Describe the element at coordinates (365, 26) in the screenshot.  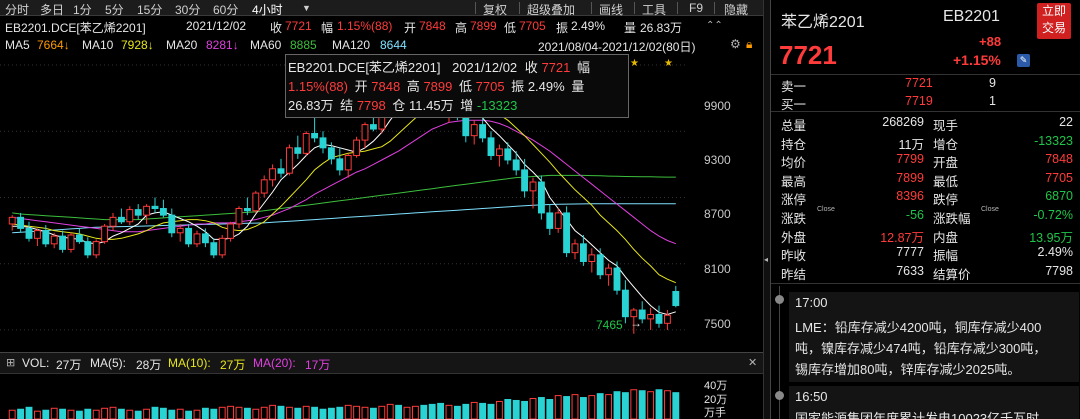
I see `change-value: 1.15%(88)` at that location.